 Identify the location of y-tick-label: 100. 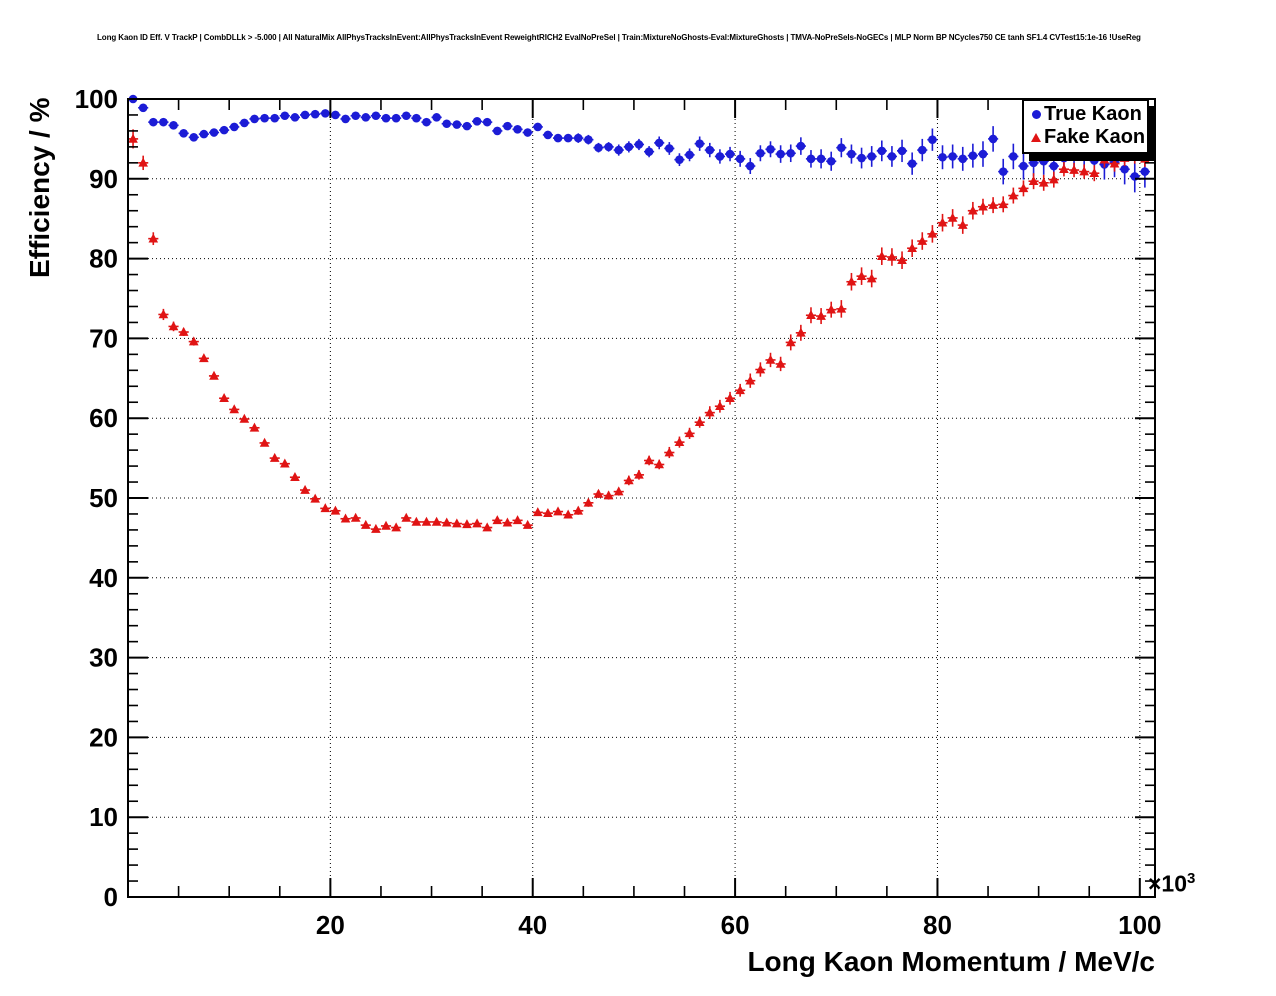
(96, 99).